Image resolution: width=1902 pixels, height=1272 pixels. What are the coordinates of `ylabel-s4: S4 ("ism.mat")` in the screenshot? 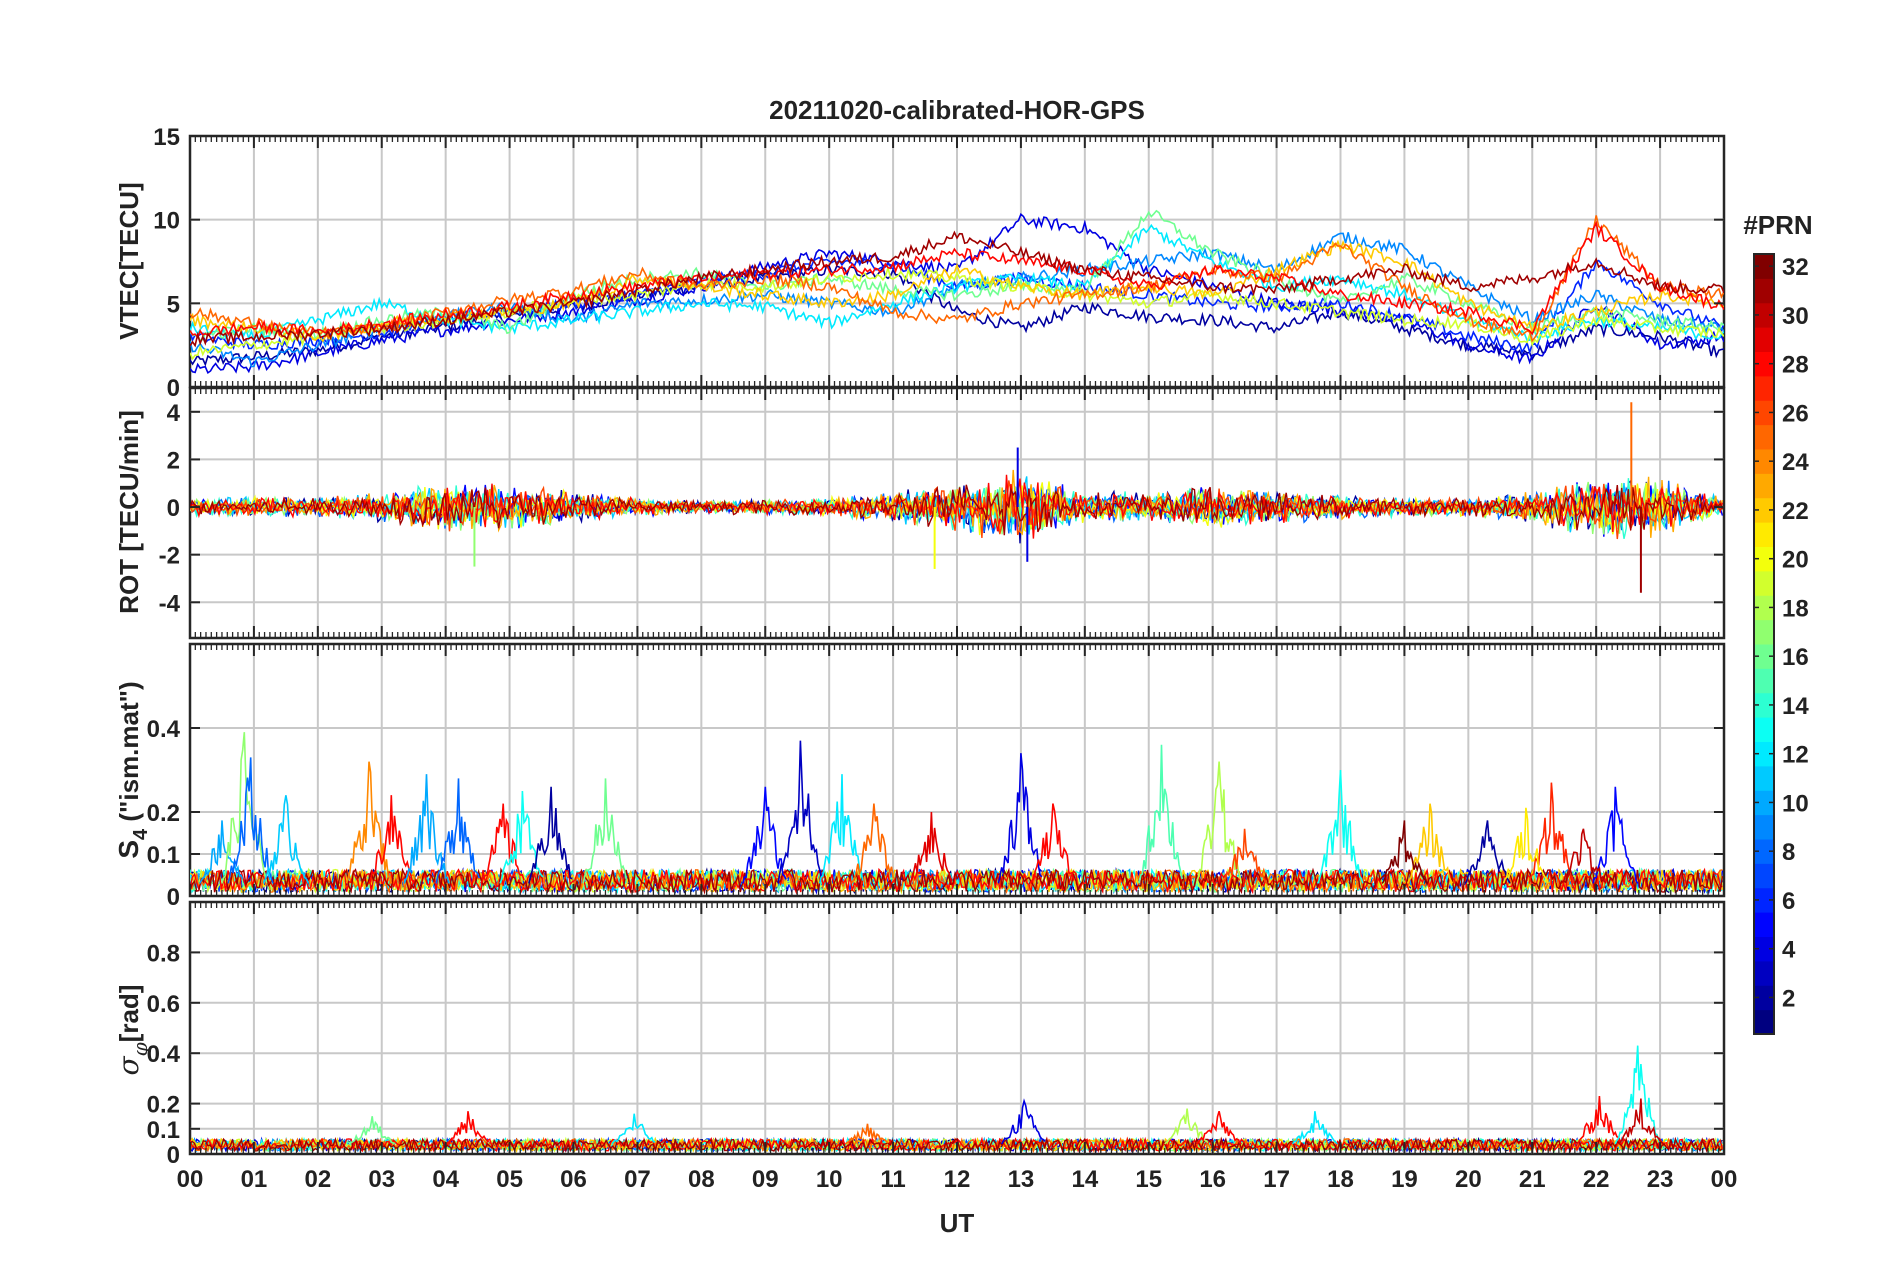 It's located at (132, 769).